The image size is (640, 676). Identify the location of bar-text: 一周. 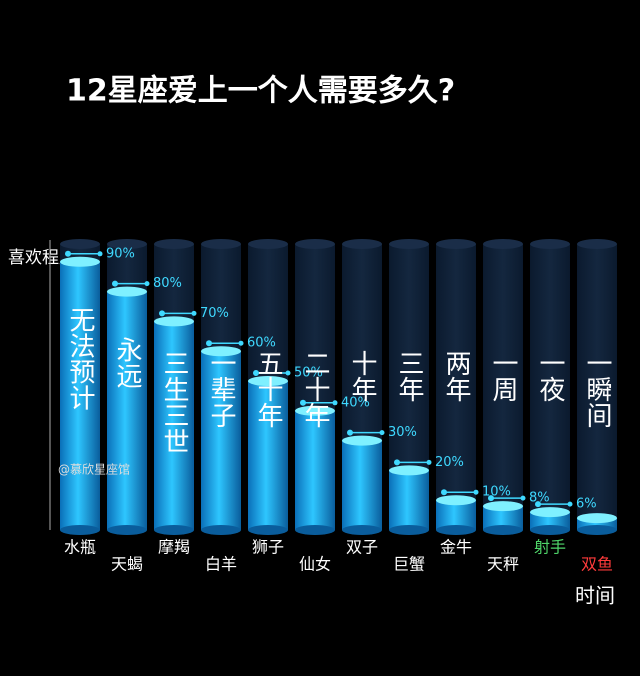
(503, 376).